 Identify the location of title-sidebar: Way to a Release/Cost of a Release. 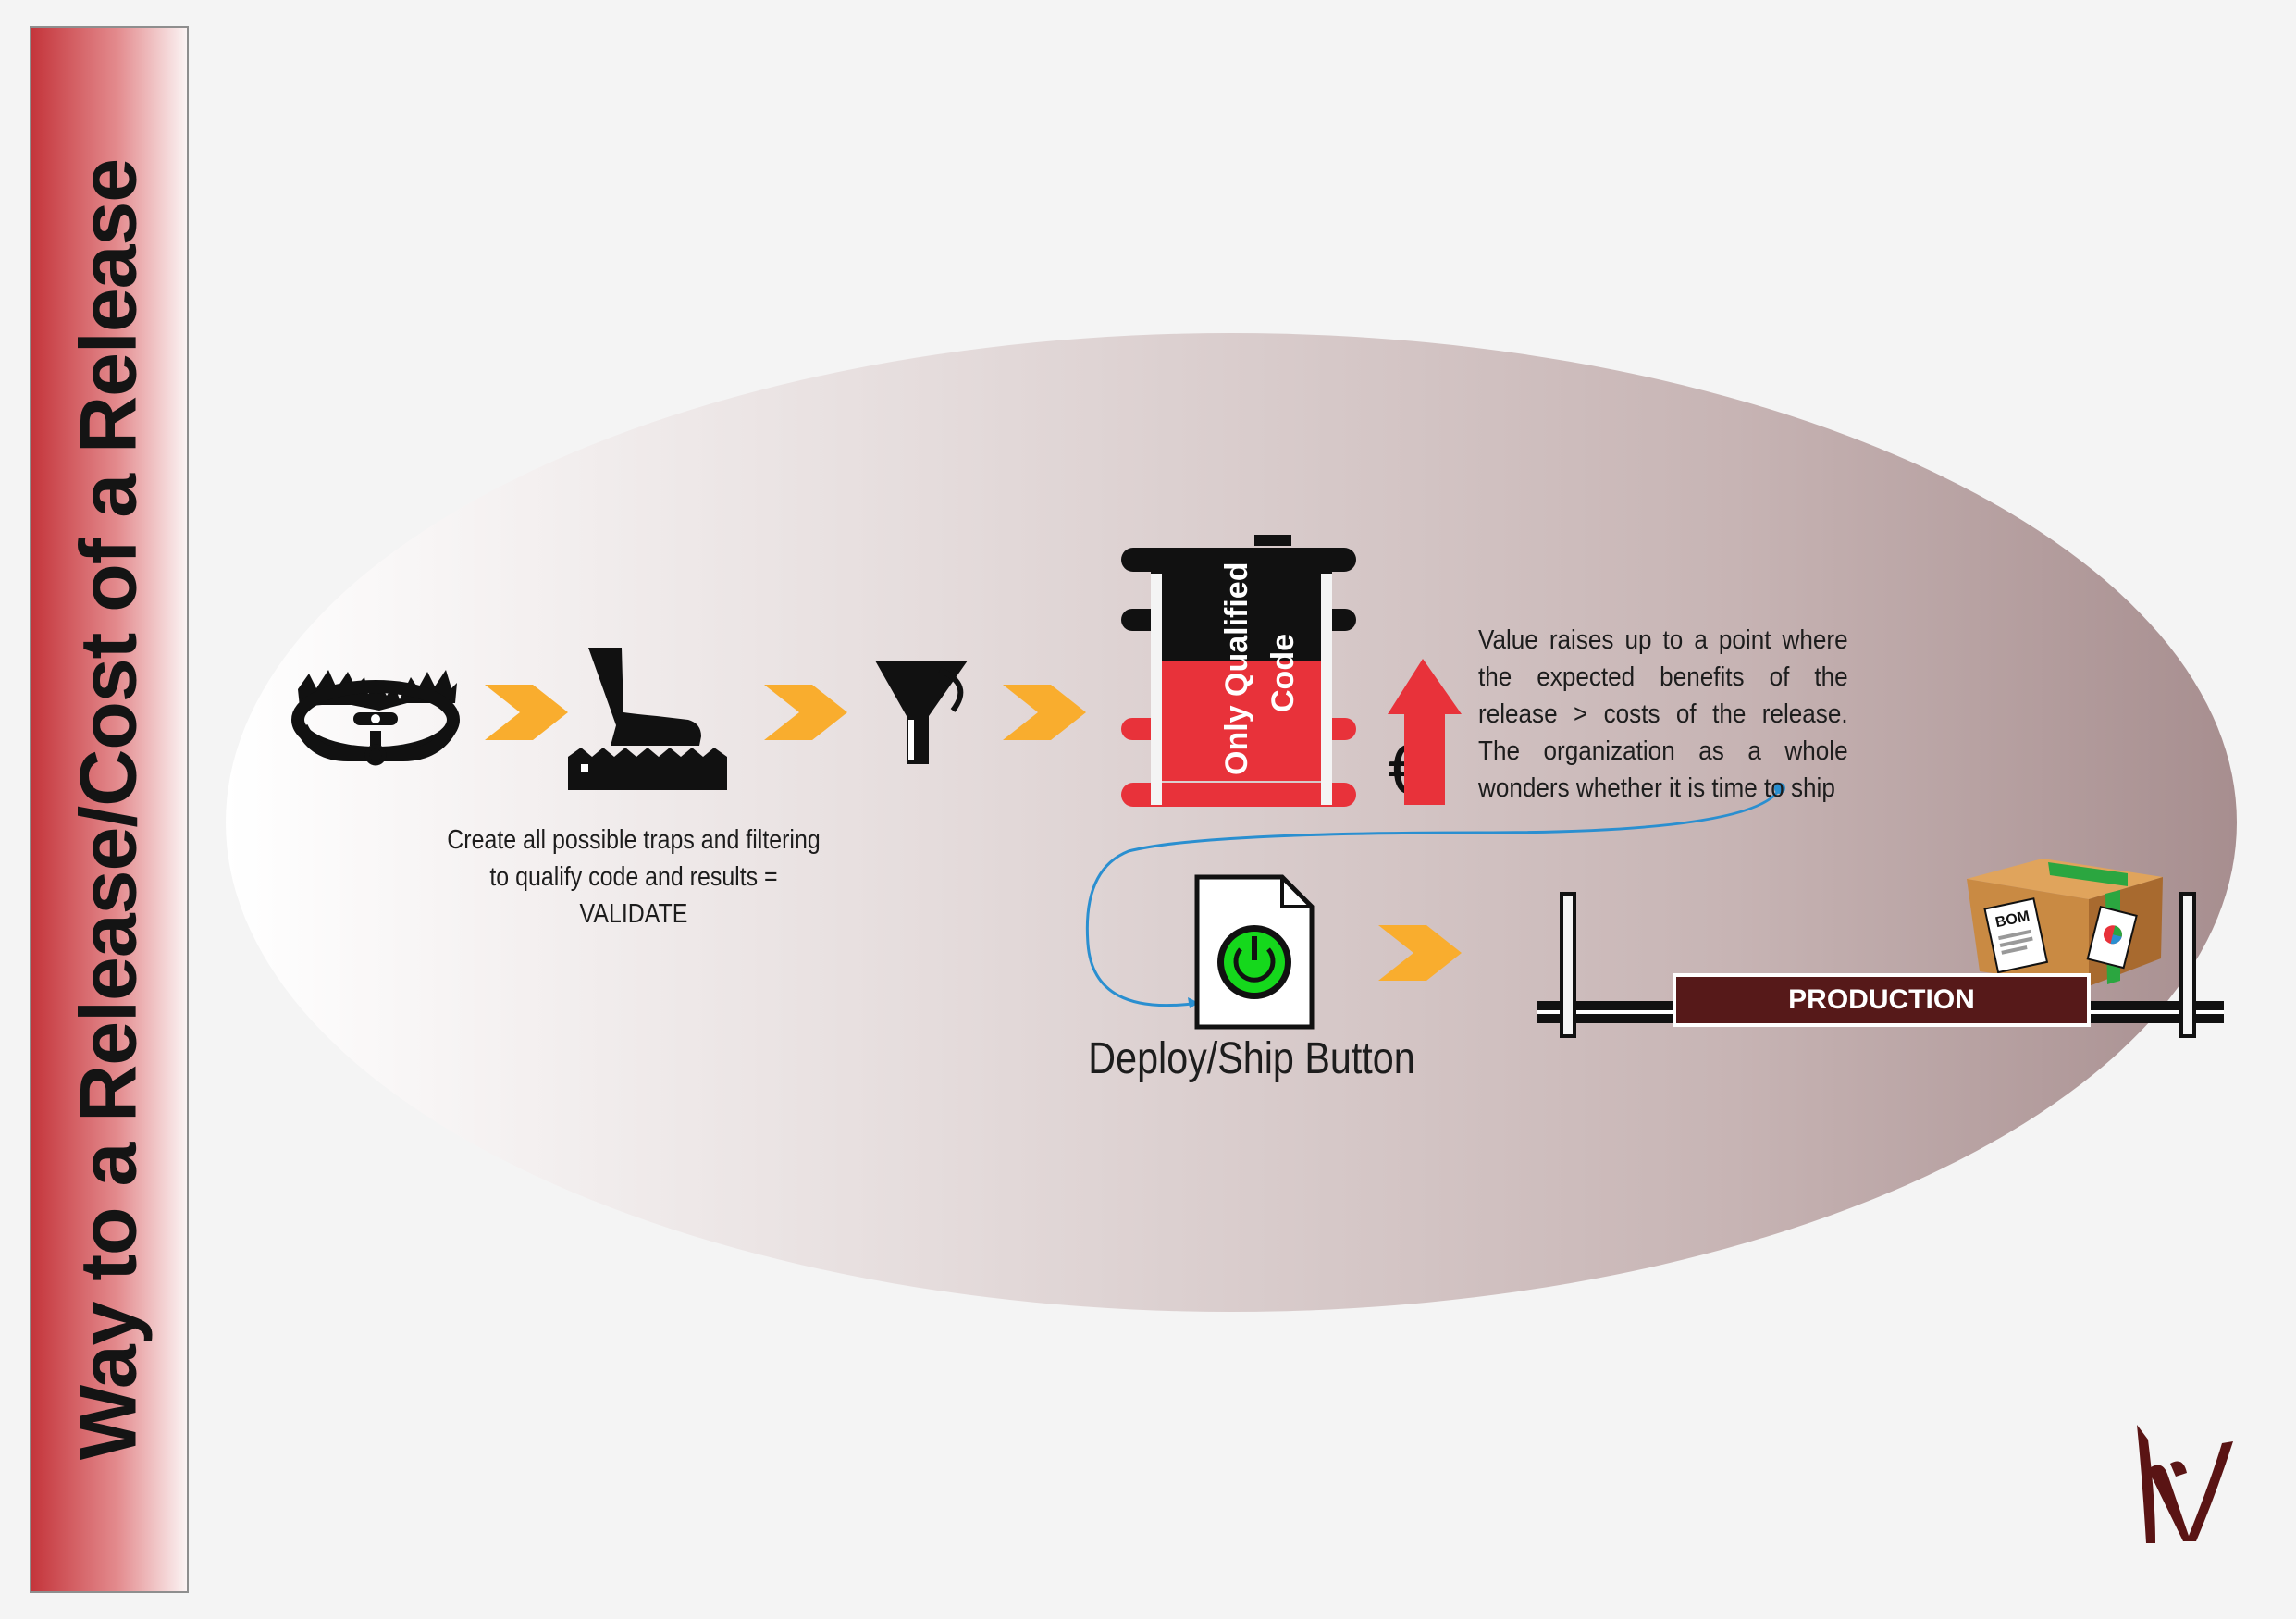
(109, 809).